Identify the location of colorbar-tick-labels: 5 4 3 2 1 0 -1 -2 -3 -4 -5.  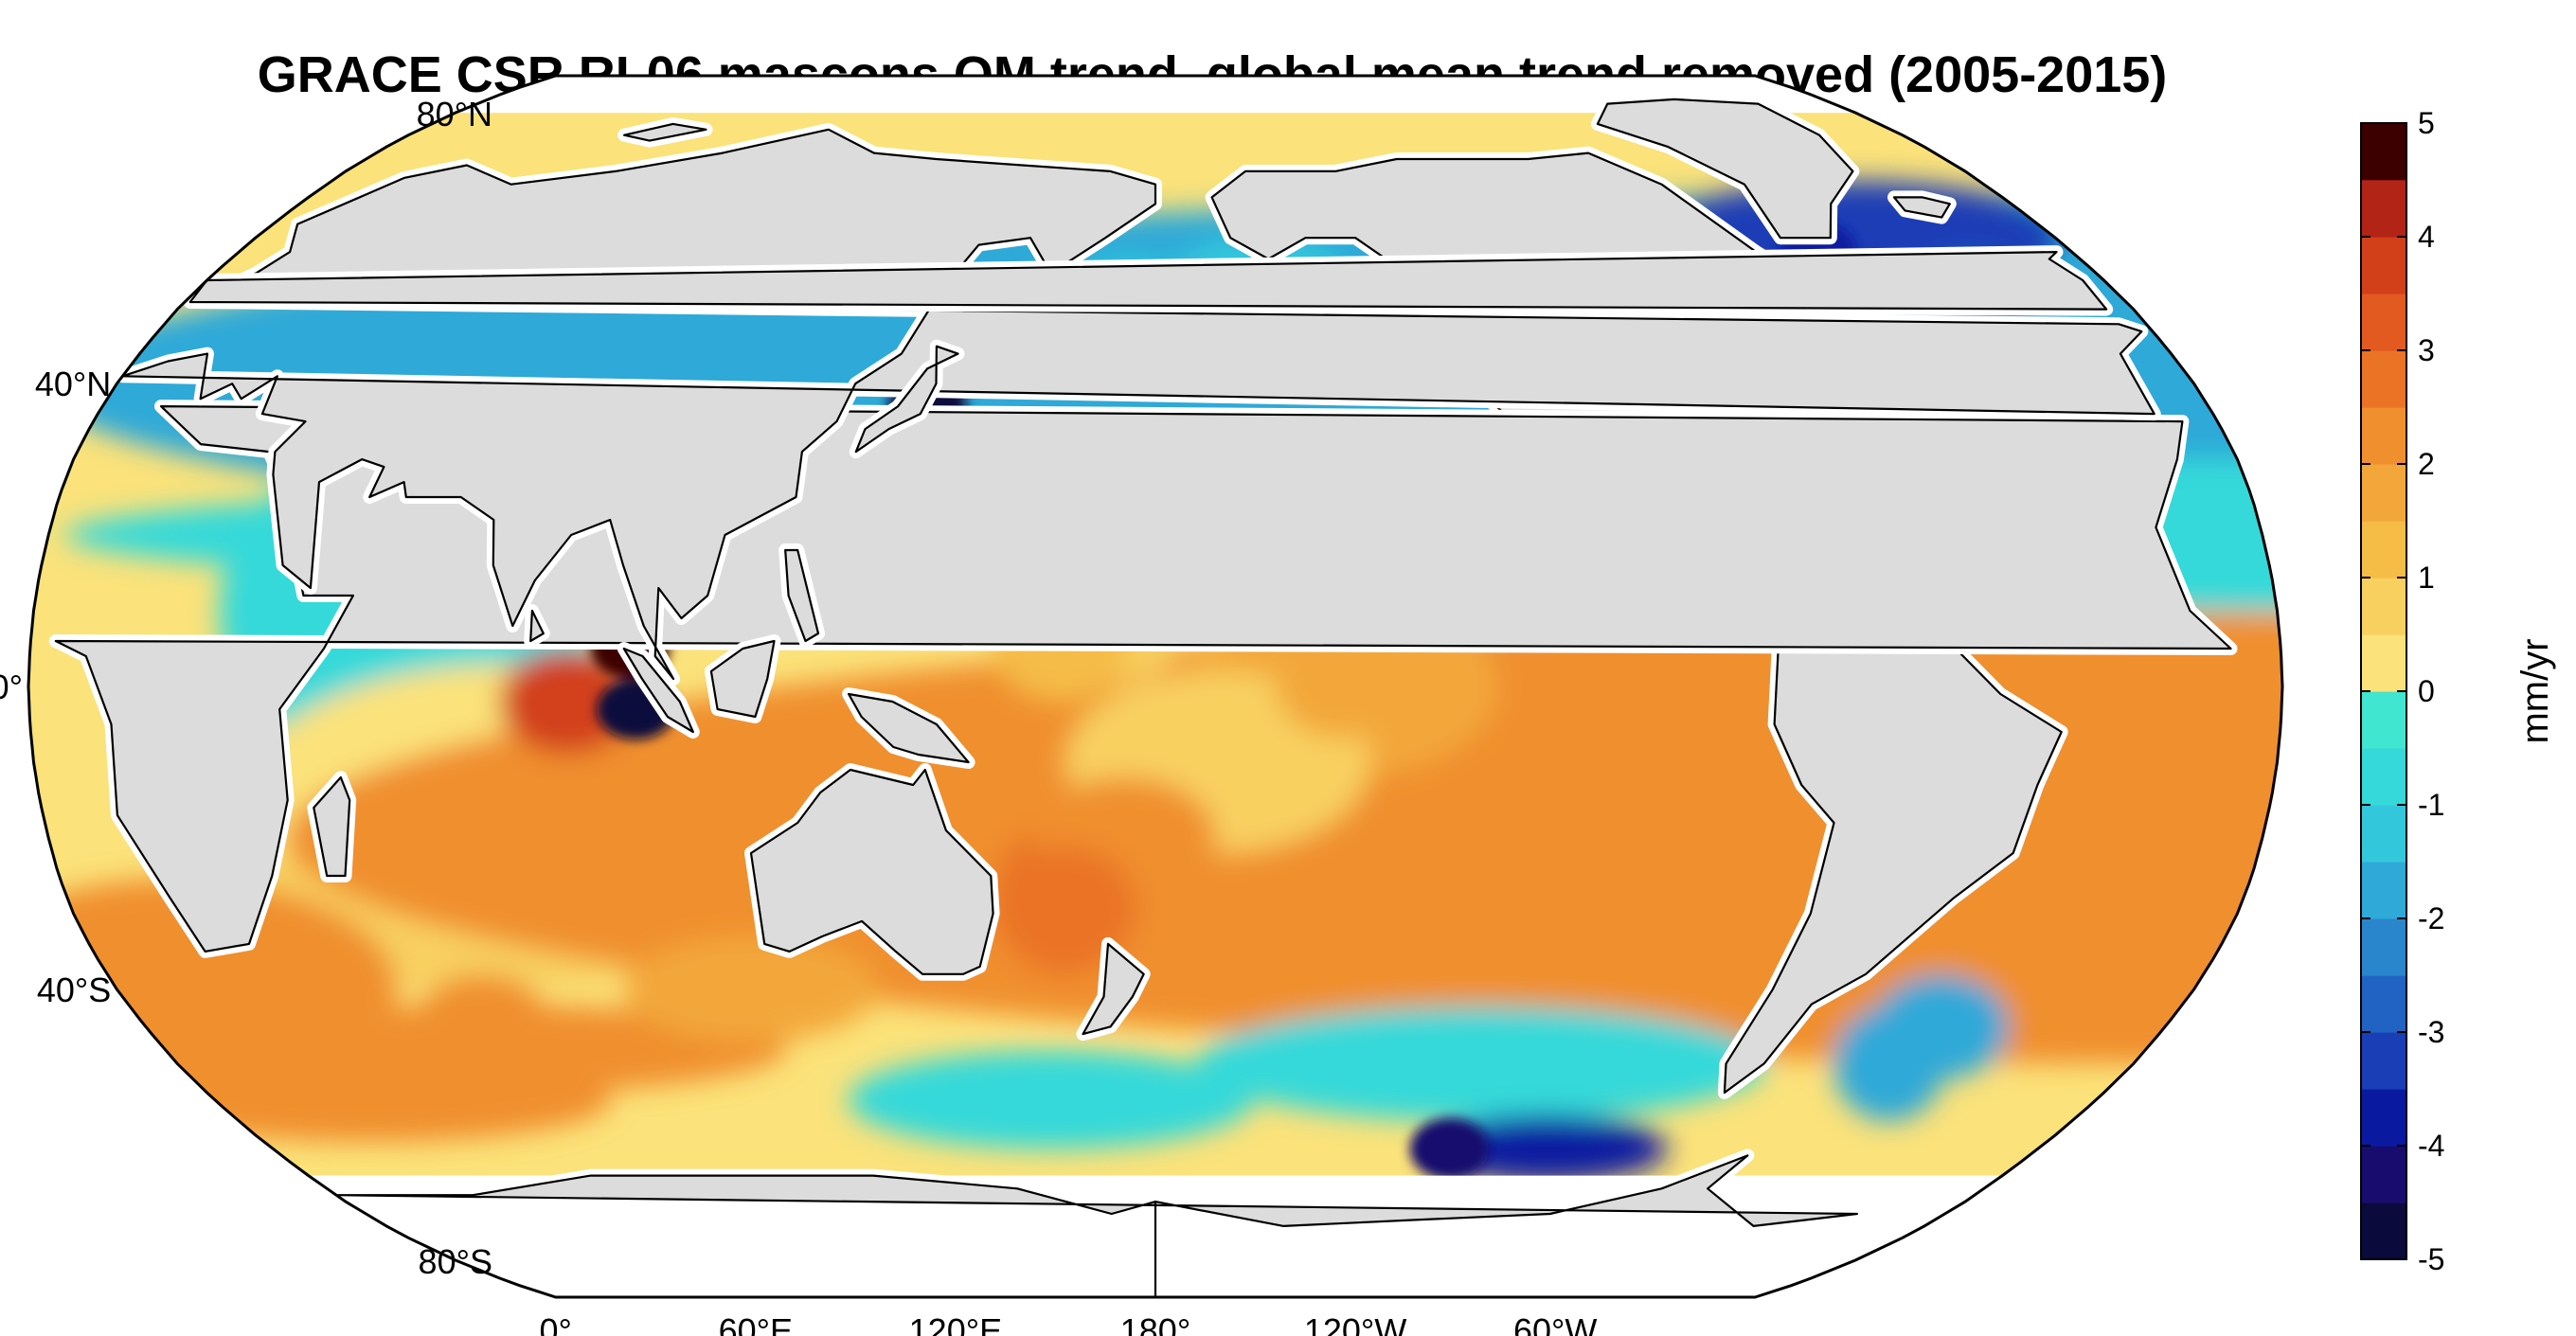
(2431, 691).